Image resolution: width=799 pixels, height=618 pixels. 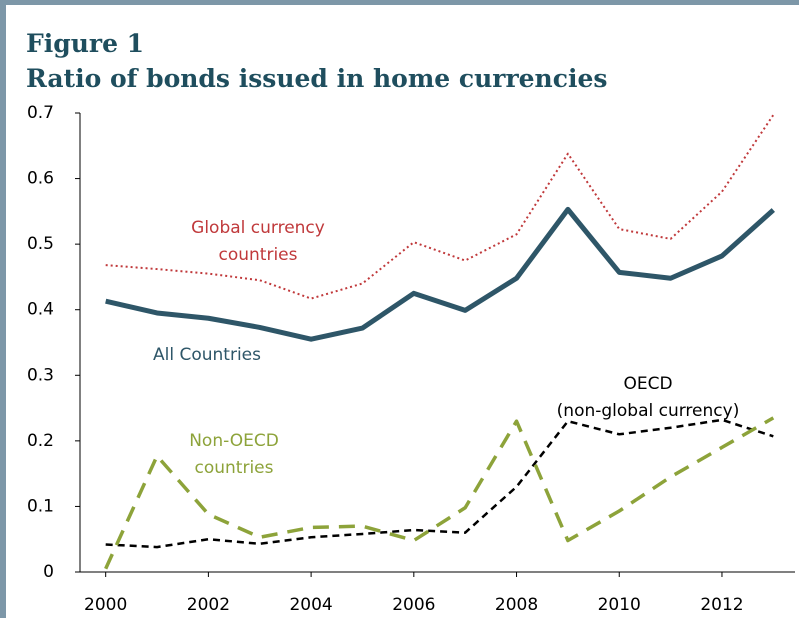 I want to click on x-tick-label: 2006, so click(x=413, y=605).